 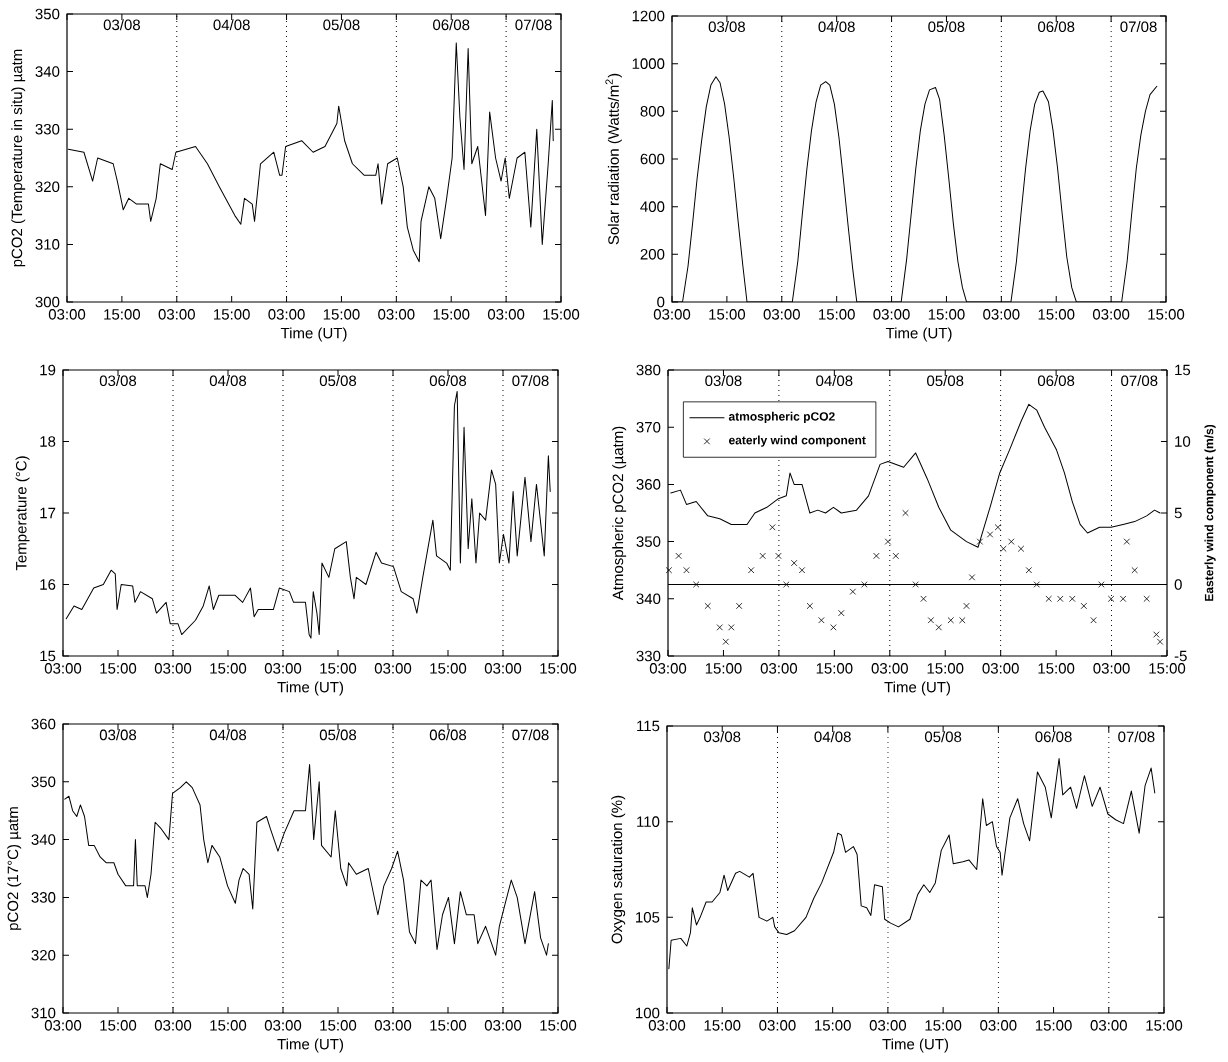 What do you see at coordinates (48, 656) in the screenshot?
I see `y-tick-label: 15` at bounding box center [48, 656].